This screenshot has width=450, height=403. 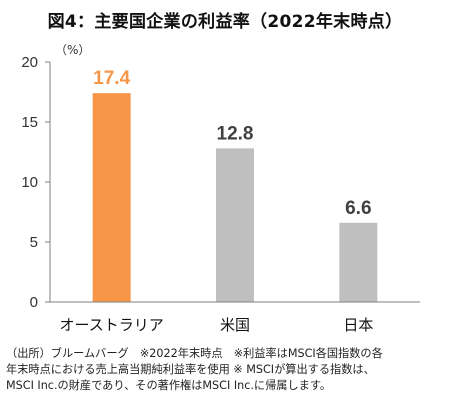 I want to click on category-label: 米国, so click(x=235, y=325).